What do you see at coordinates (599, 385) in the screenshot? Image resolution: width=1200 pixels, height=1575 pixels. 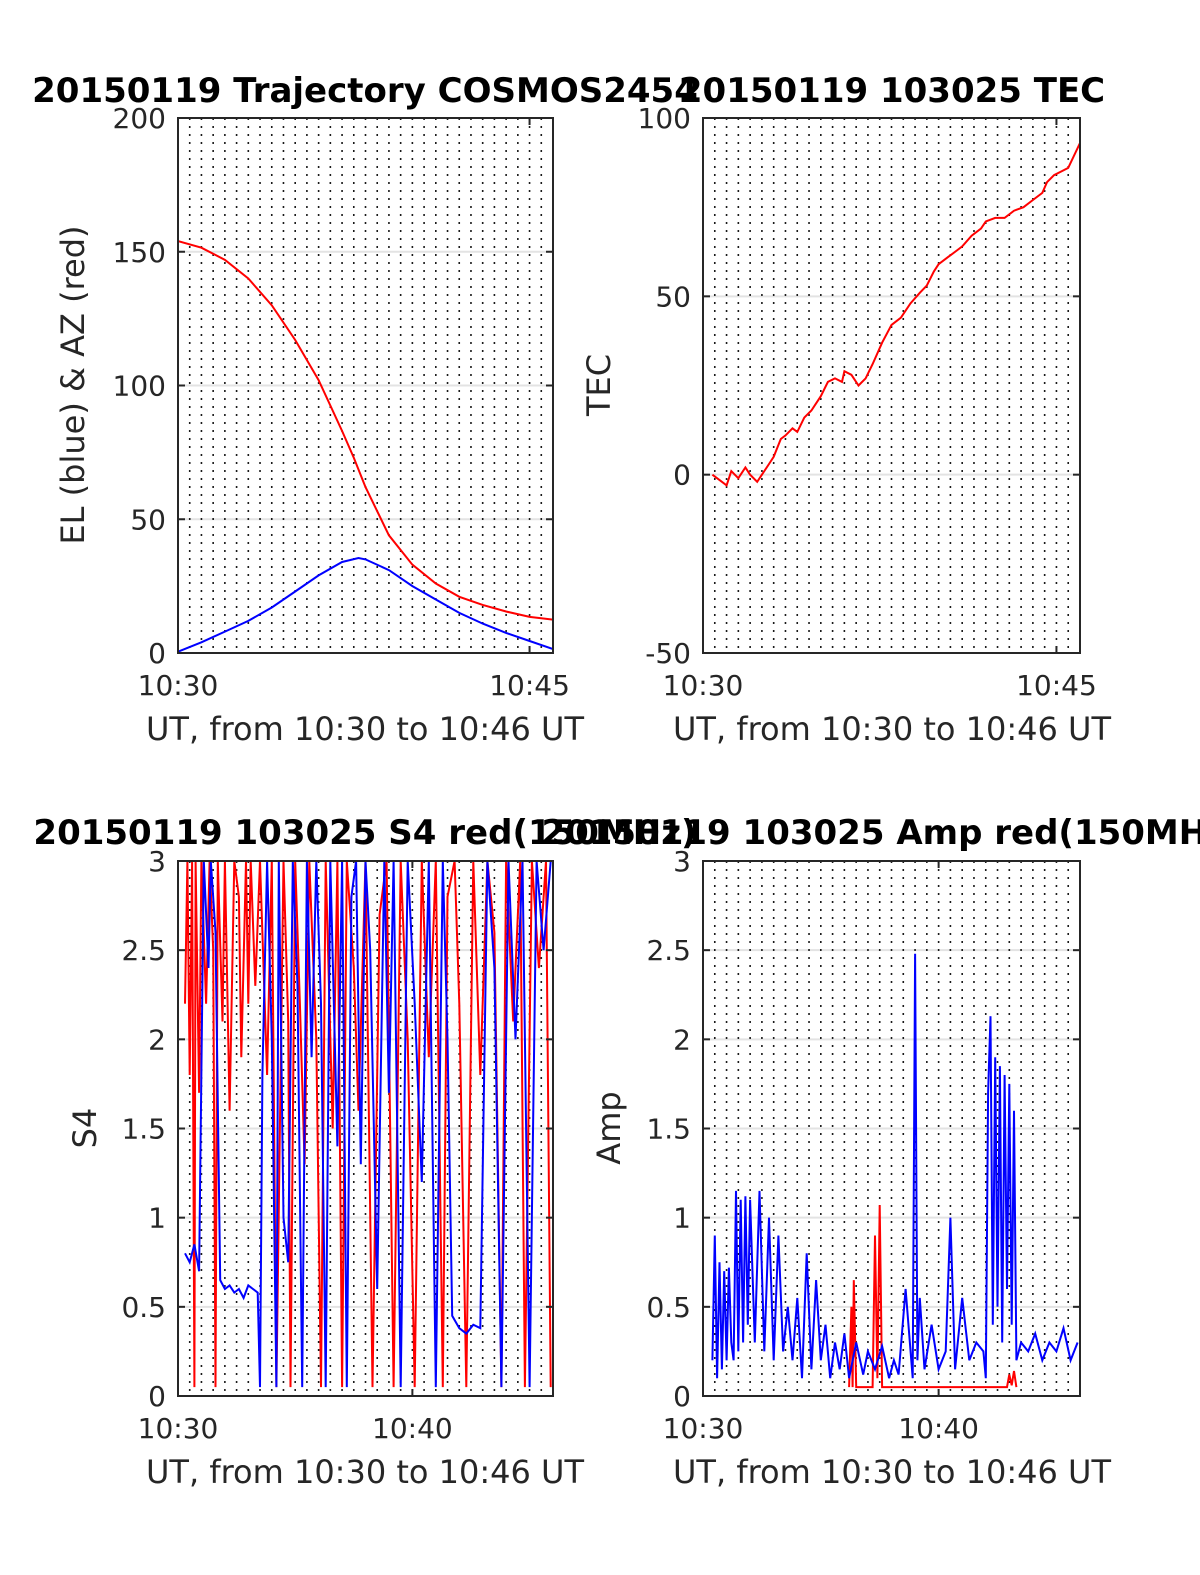 I see `y-axis-label-tec: TEC` at bounding box center [599, 385].